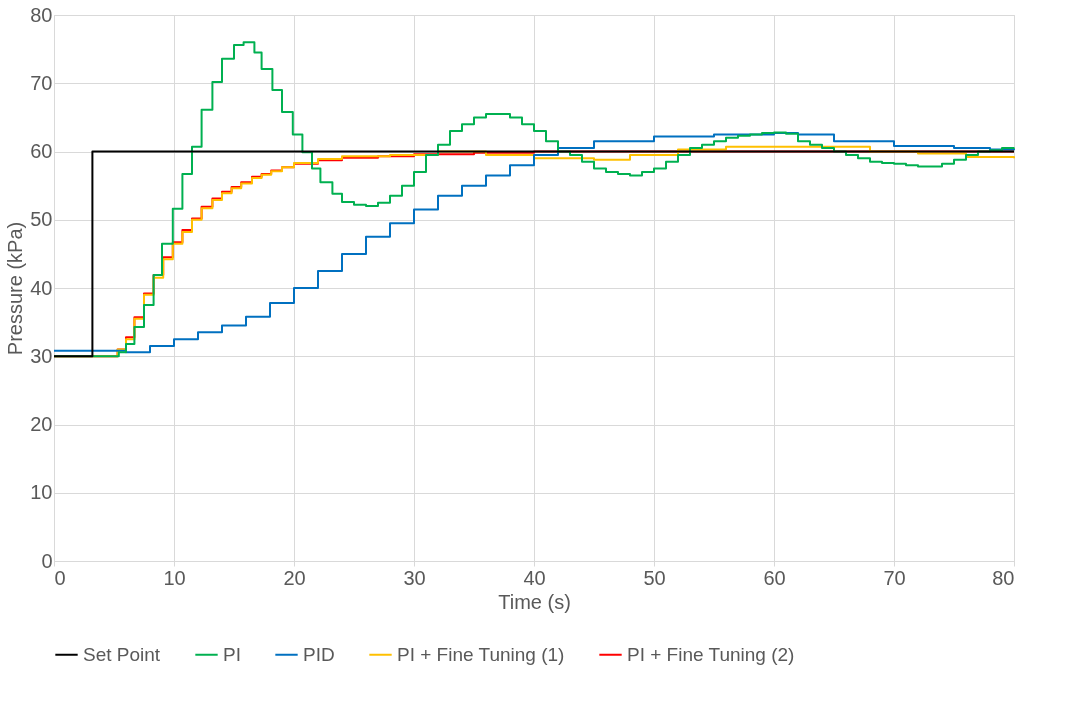 The height and width of the screenshot is (722, 1091). What do you see at coordinates (414, 577) in the screenshot?
I see `x-tick-label: 30` at bounding box center [414, 577].